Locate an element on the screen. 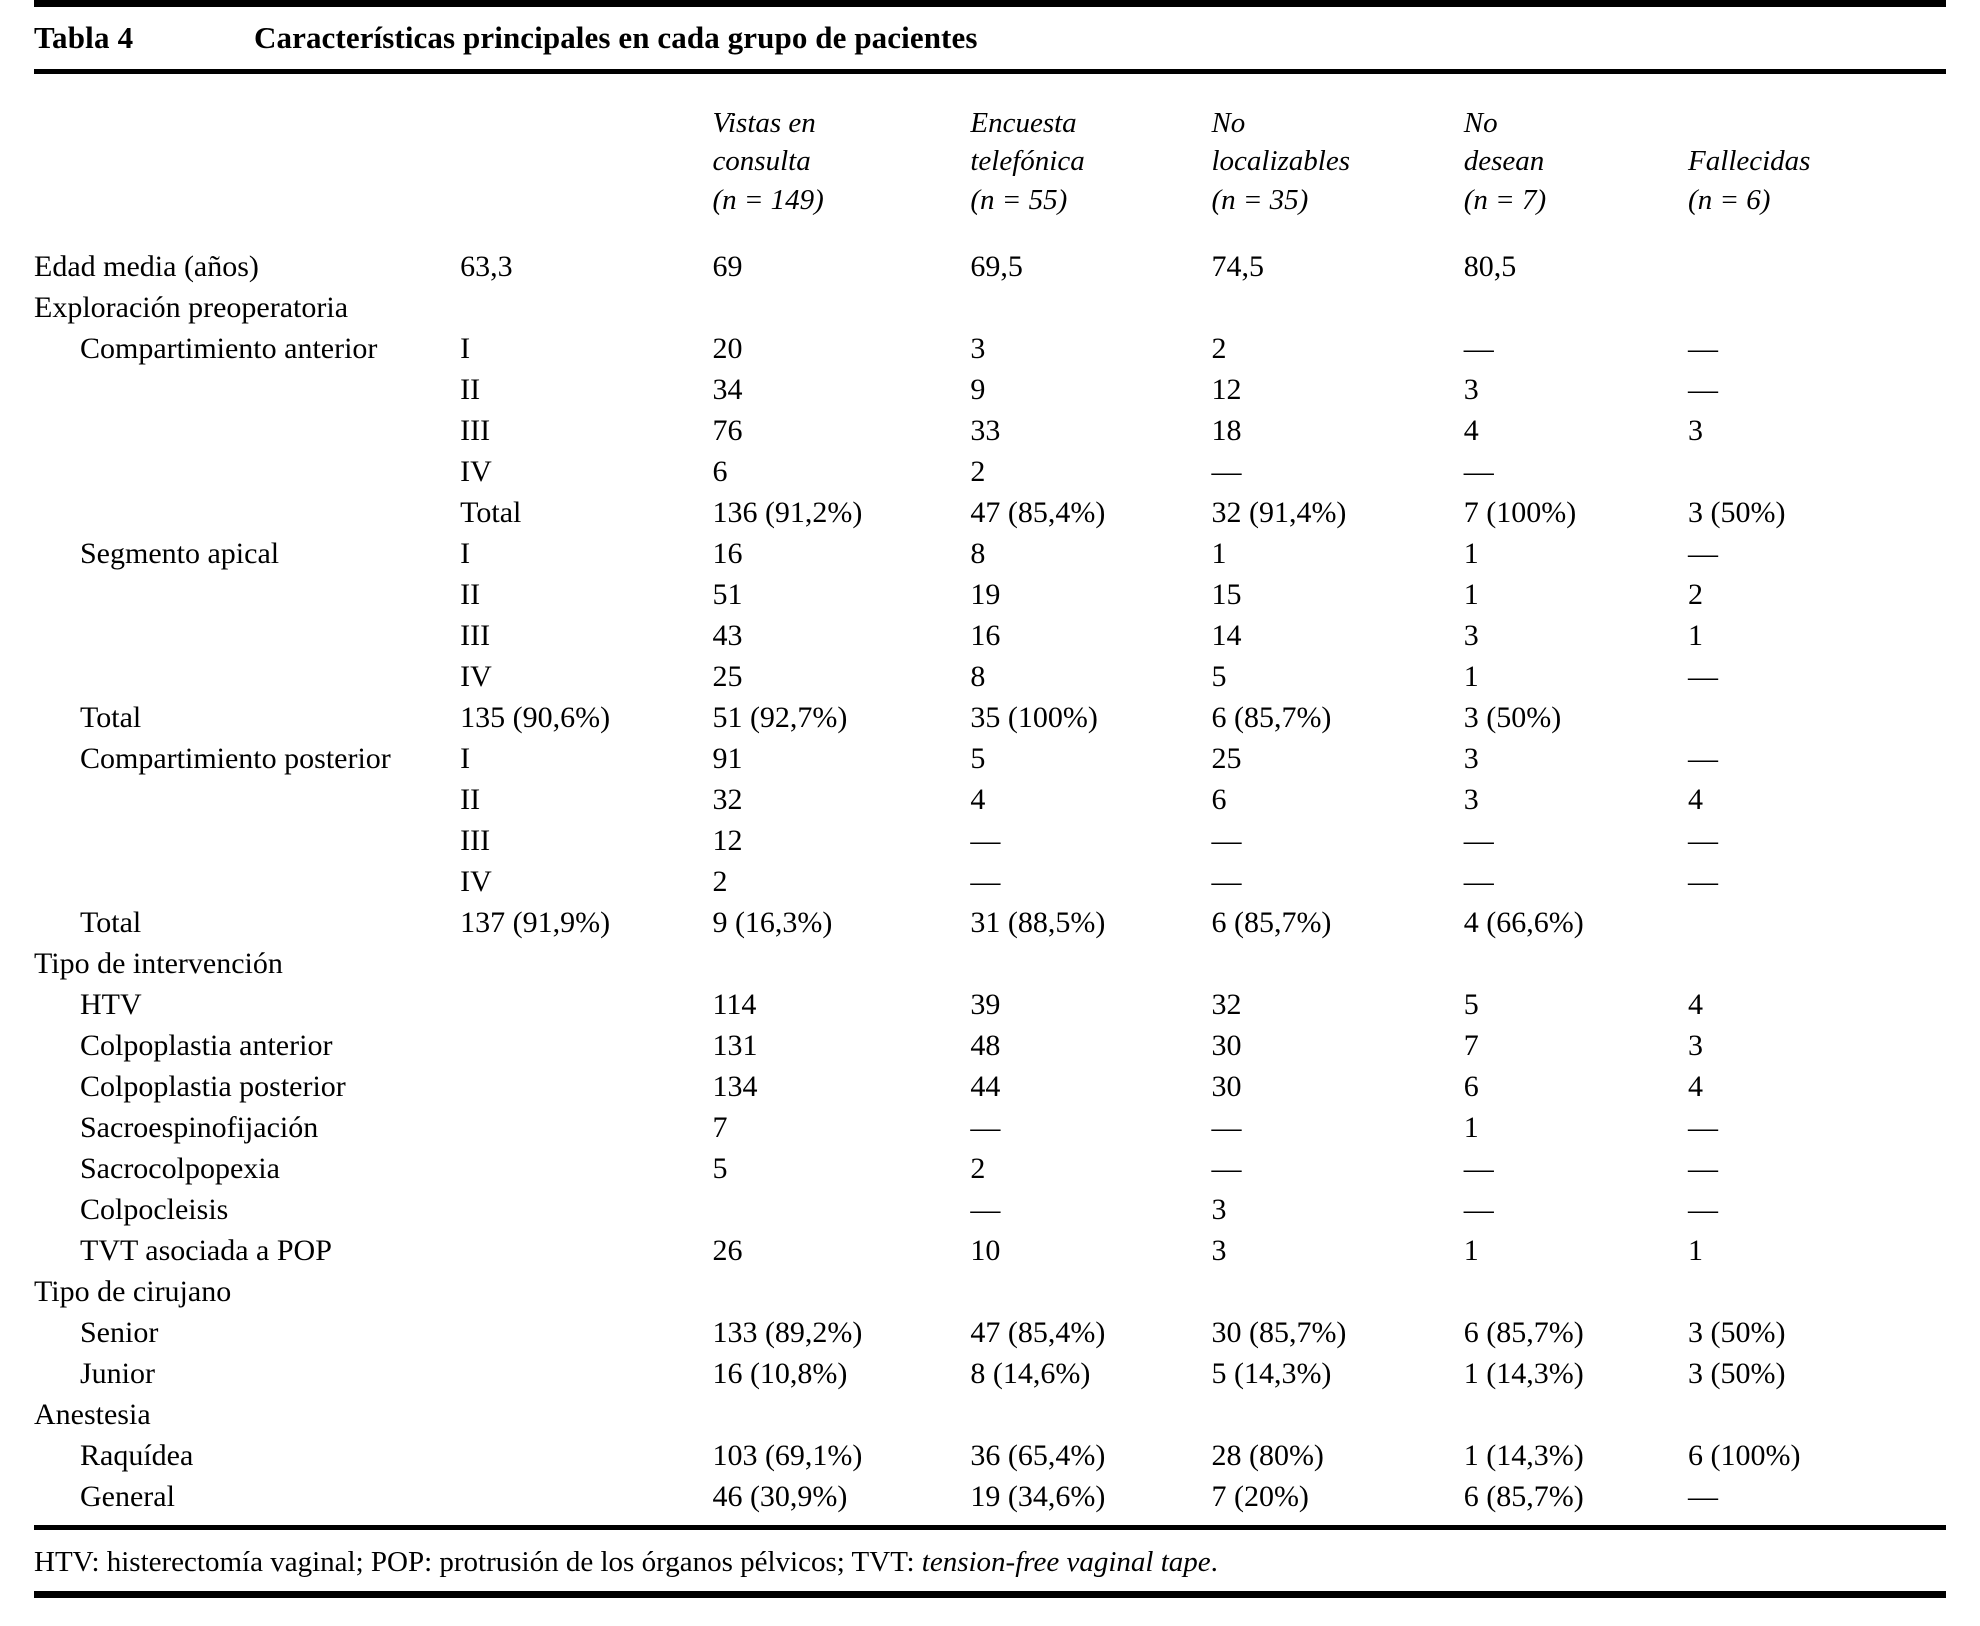 The image size is (1980, 1626). cell-value: 25 is located at coordinates (727, 676).